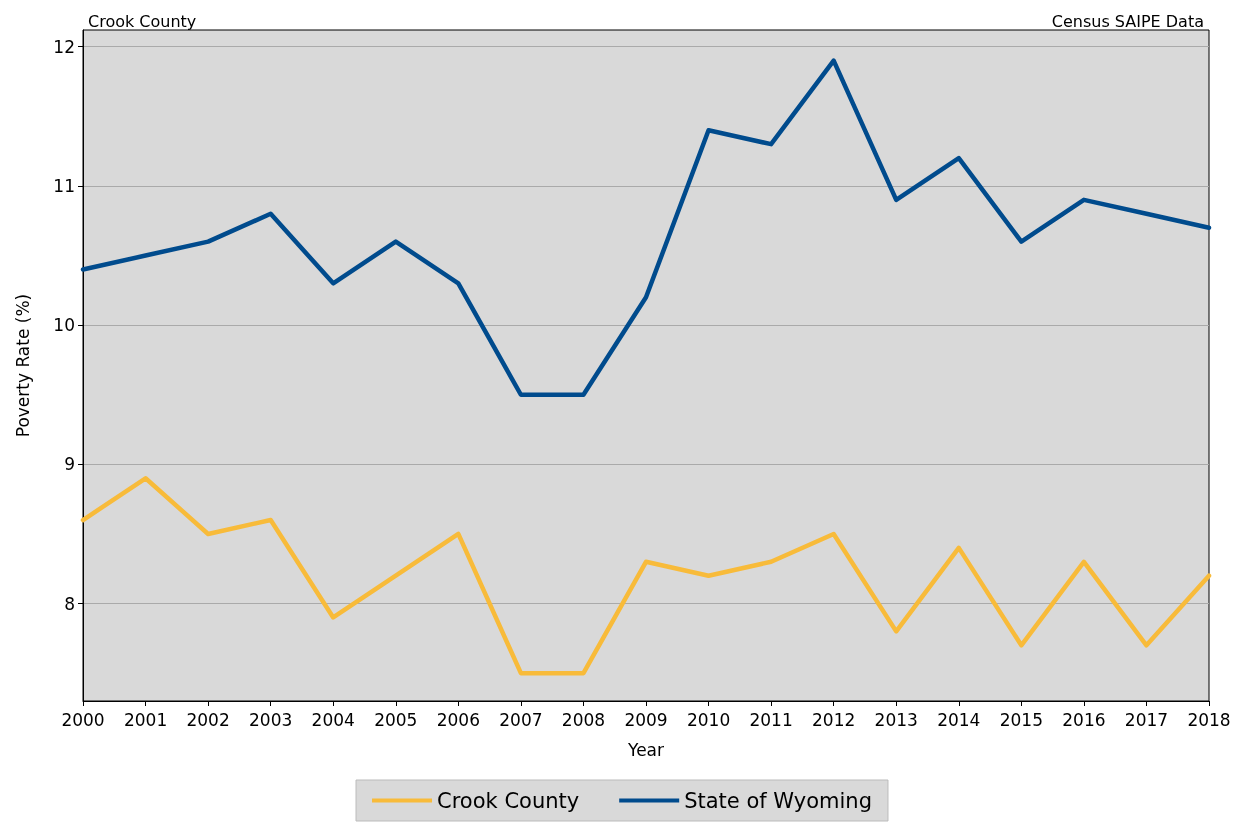  Describe the element at coordinates (959, 719) in the screenshot. I see `x-tick-label: 2014` at that location.